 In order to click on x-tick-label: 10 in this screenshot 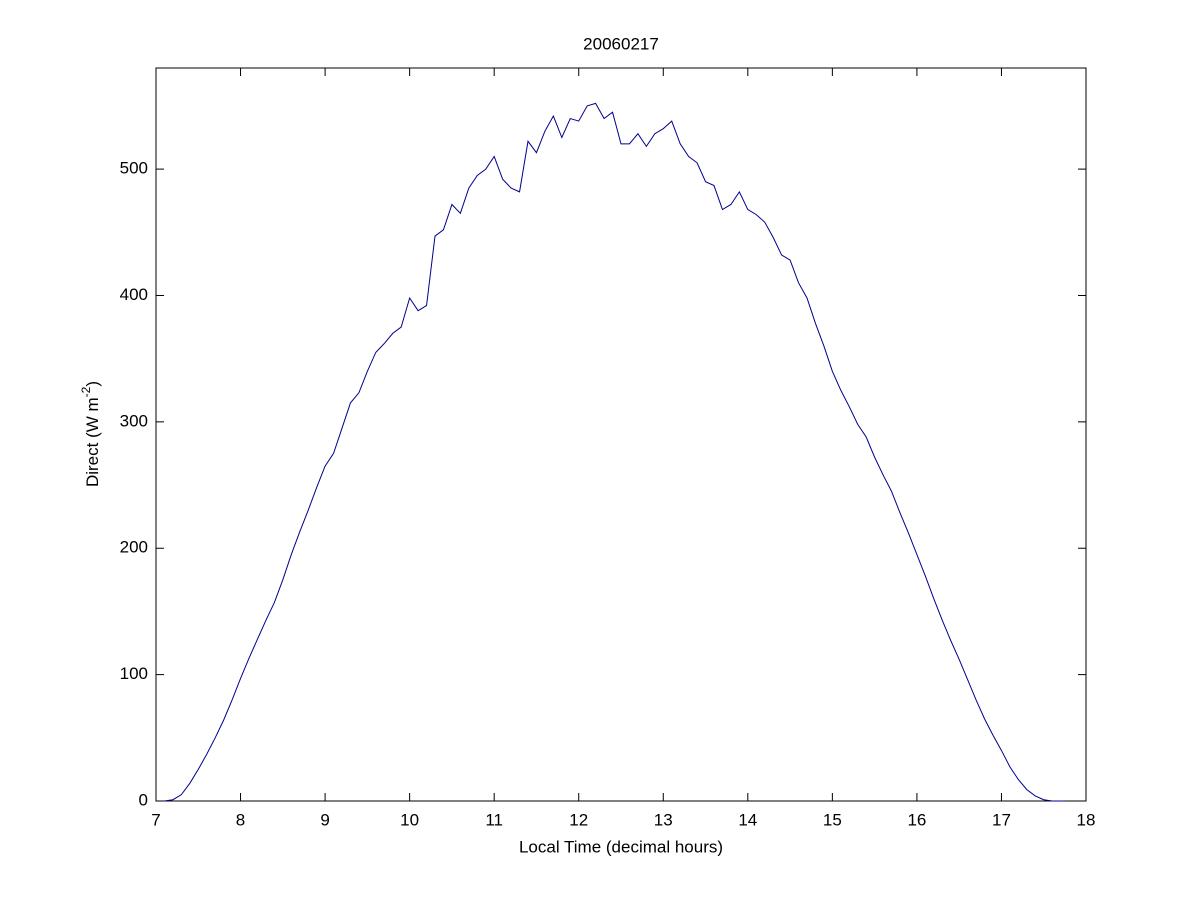, I will do `click(409, 819)`.